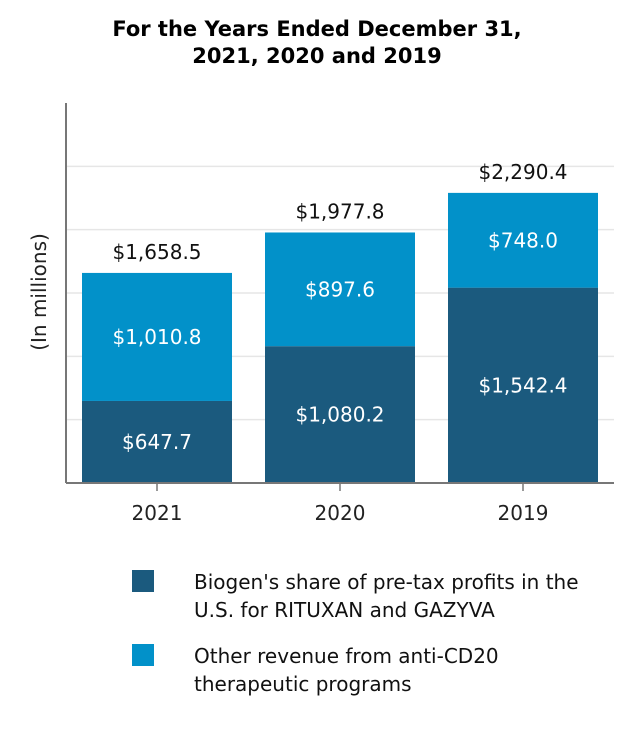 This screenshot has height=732, width=634. I want to click on bar-biogen-share-2019, so click(523, 385).